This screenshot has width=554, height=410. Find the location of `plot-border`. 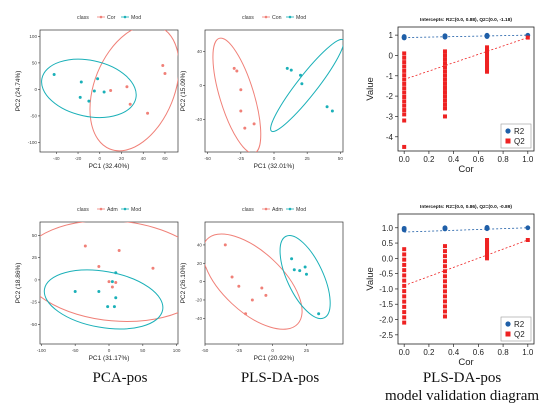

plot-border is located at coordinates (274, 283).